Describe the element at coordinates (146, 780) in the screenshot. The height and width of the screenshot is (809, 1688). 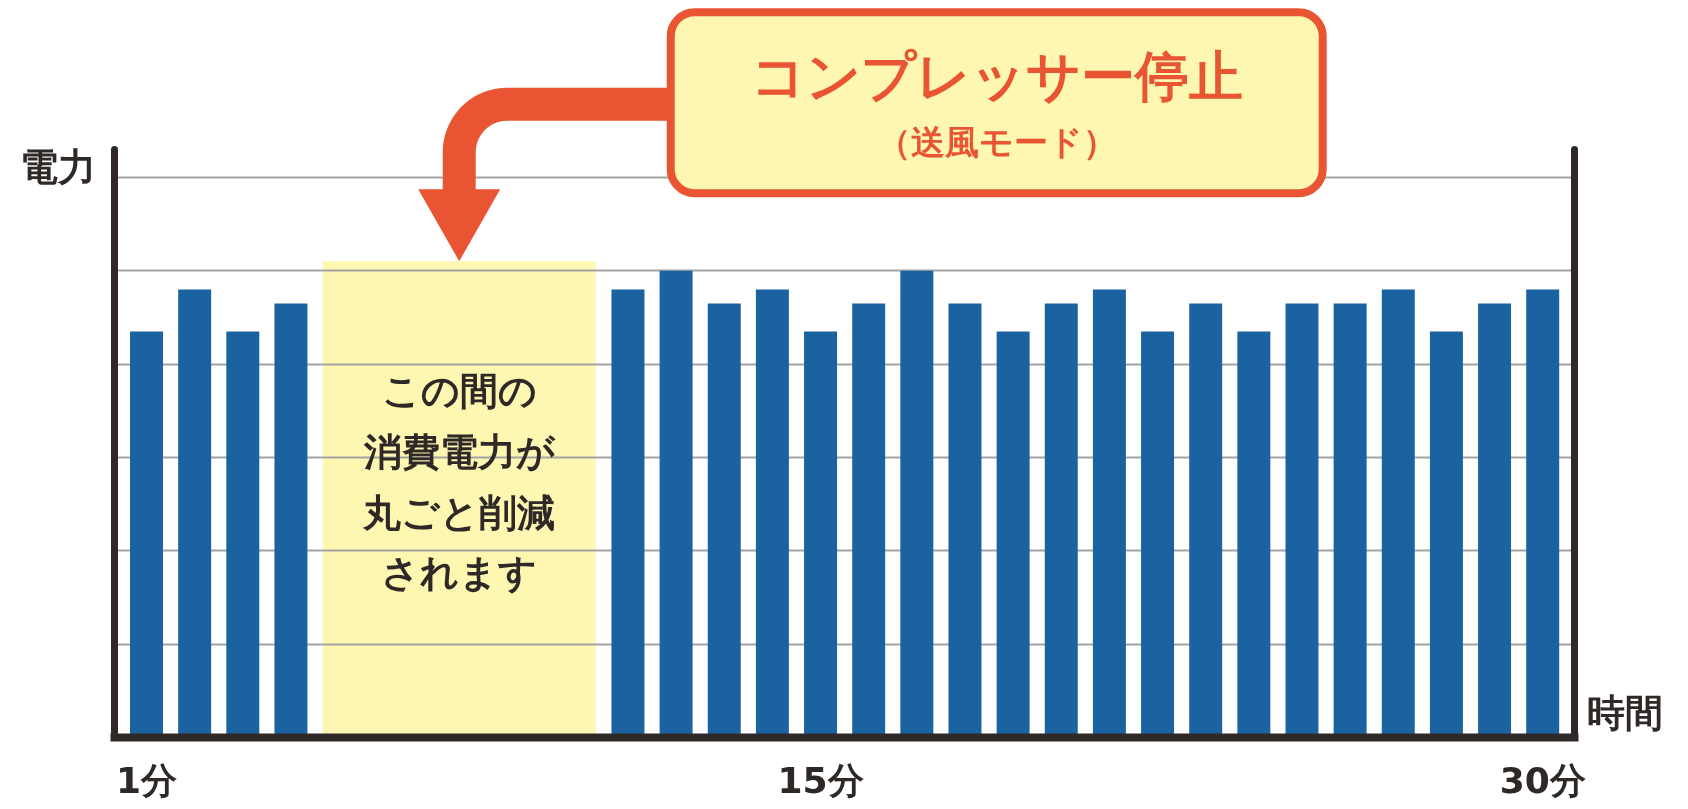
I see `x-tick-label: 1分` at that location.